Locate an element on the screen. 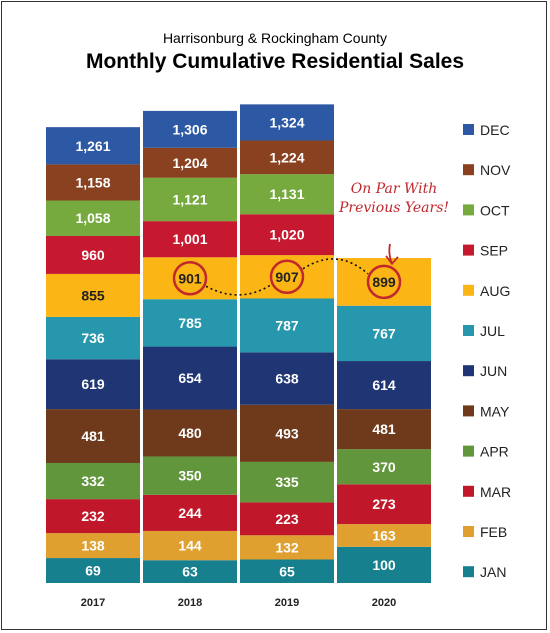 This screenshot has height=633, width=550. bar-2020-mar is located at coordinates (384, 504).